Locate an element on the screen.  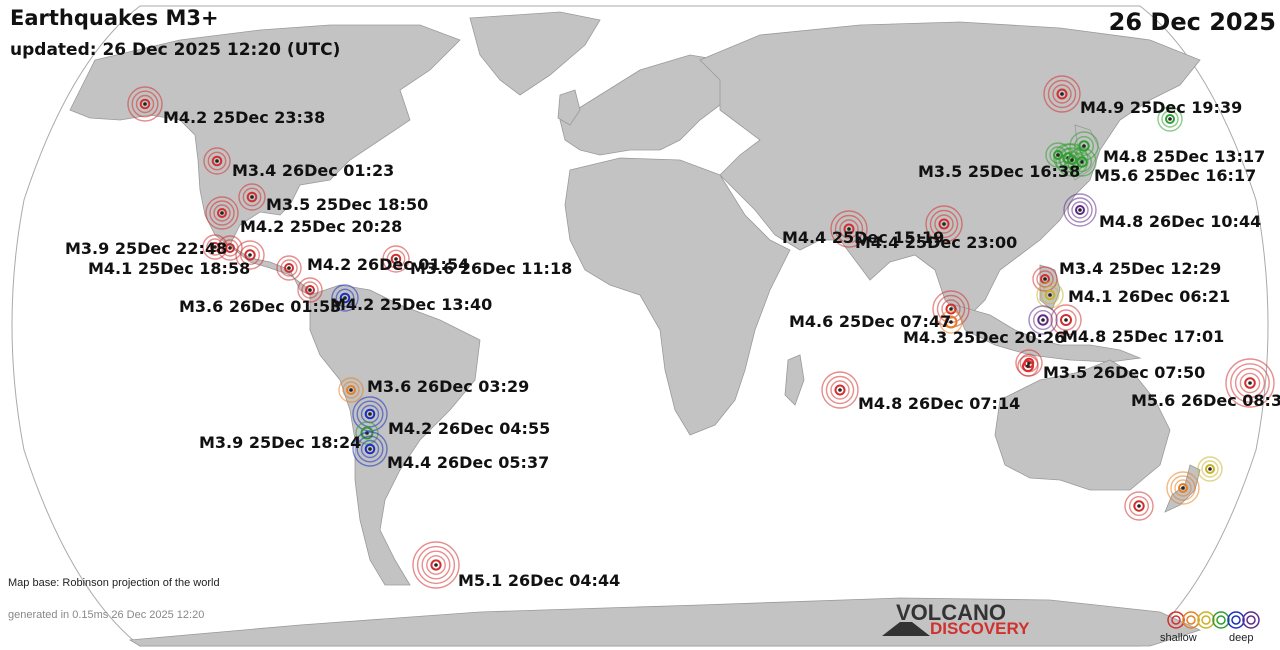
logo-volcano-text: VOLCANO is located at coordinates (951, 612).